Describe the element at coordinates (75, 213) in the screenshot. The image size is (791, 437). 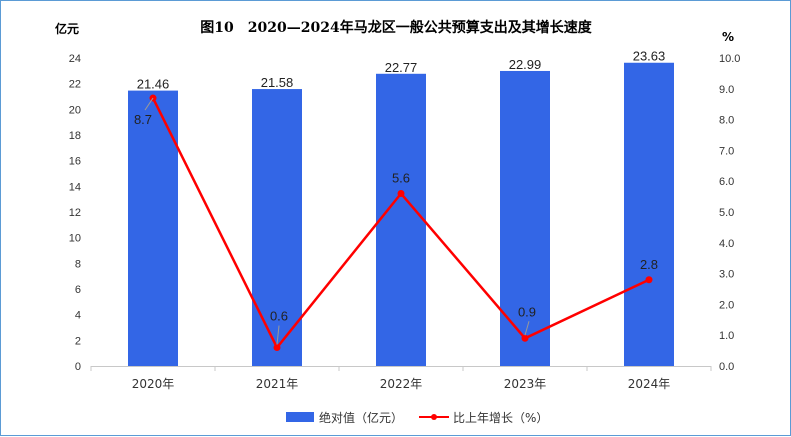
I see `left-tick-label: 12` at that location.